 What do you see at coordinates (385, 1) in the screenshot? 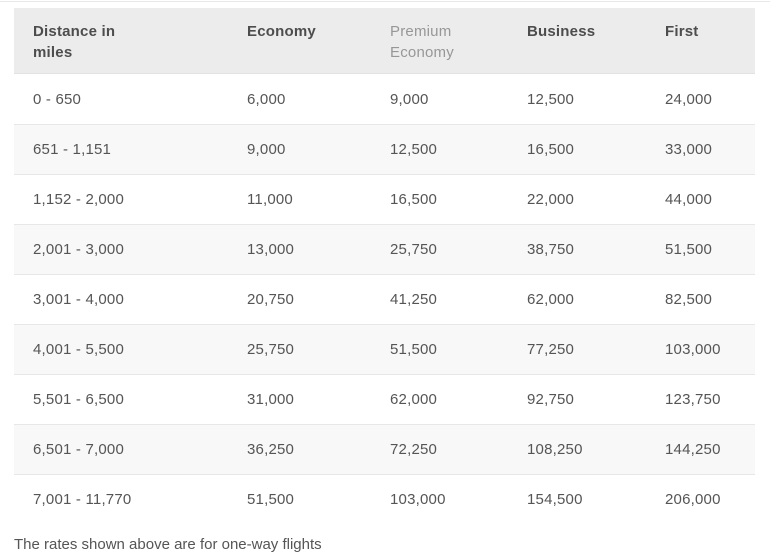
I see `top-divider` at bounding box center [385, 1].